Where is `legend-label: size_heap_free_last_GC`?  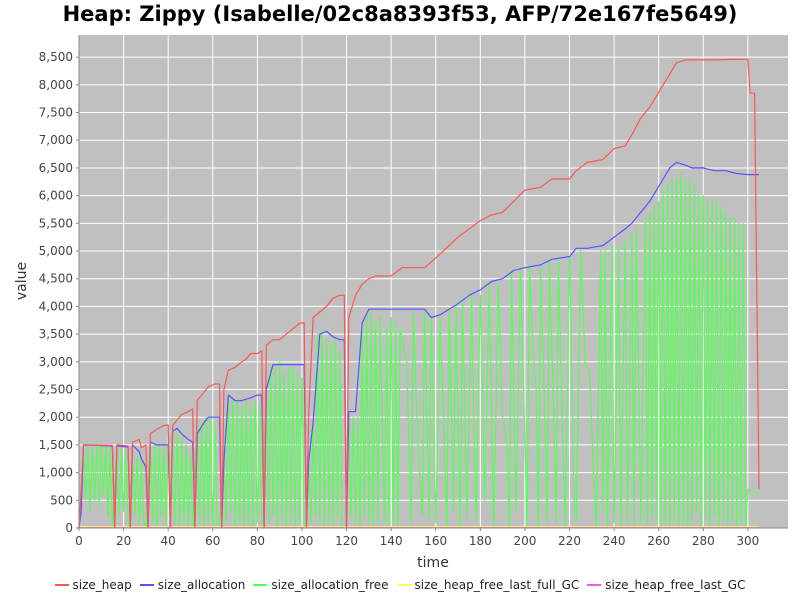 legend-label: size_heap_free_last_GC is located at coordinates (675, 585).